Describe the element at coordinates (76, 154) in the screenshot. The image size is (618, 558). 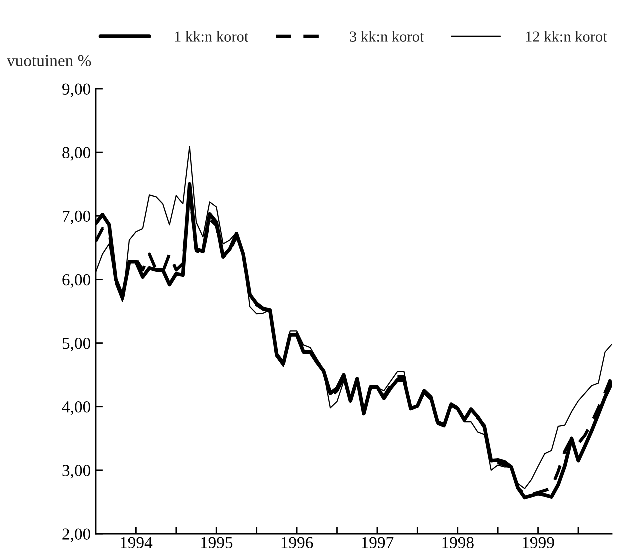
I see `y-tick-label: 8,00` at that location.